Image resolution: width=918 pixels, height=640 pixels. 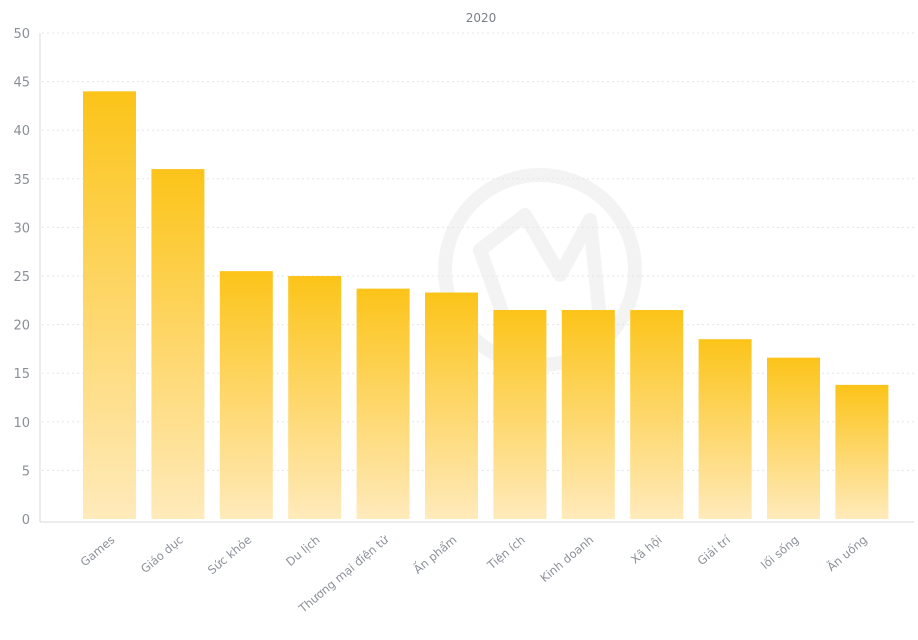 I want to click on y-tick-label: 5, so click(x=26, y=471).